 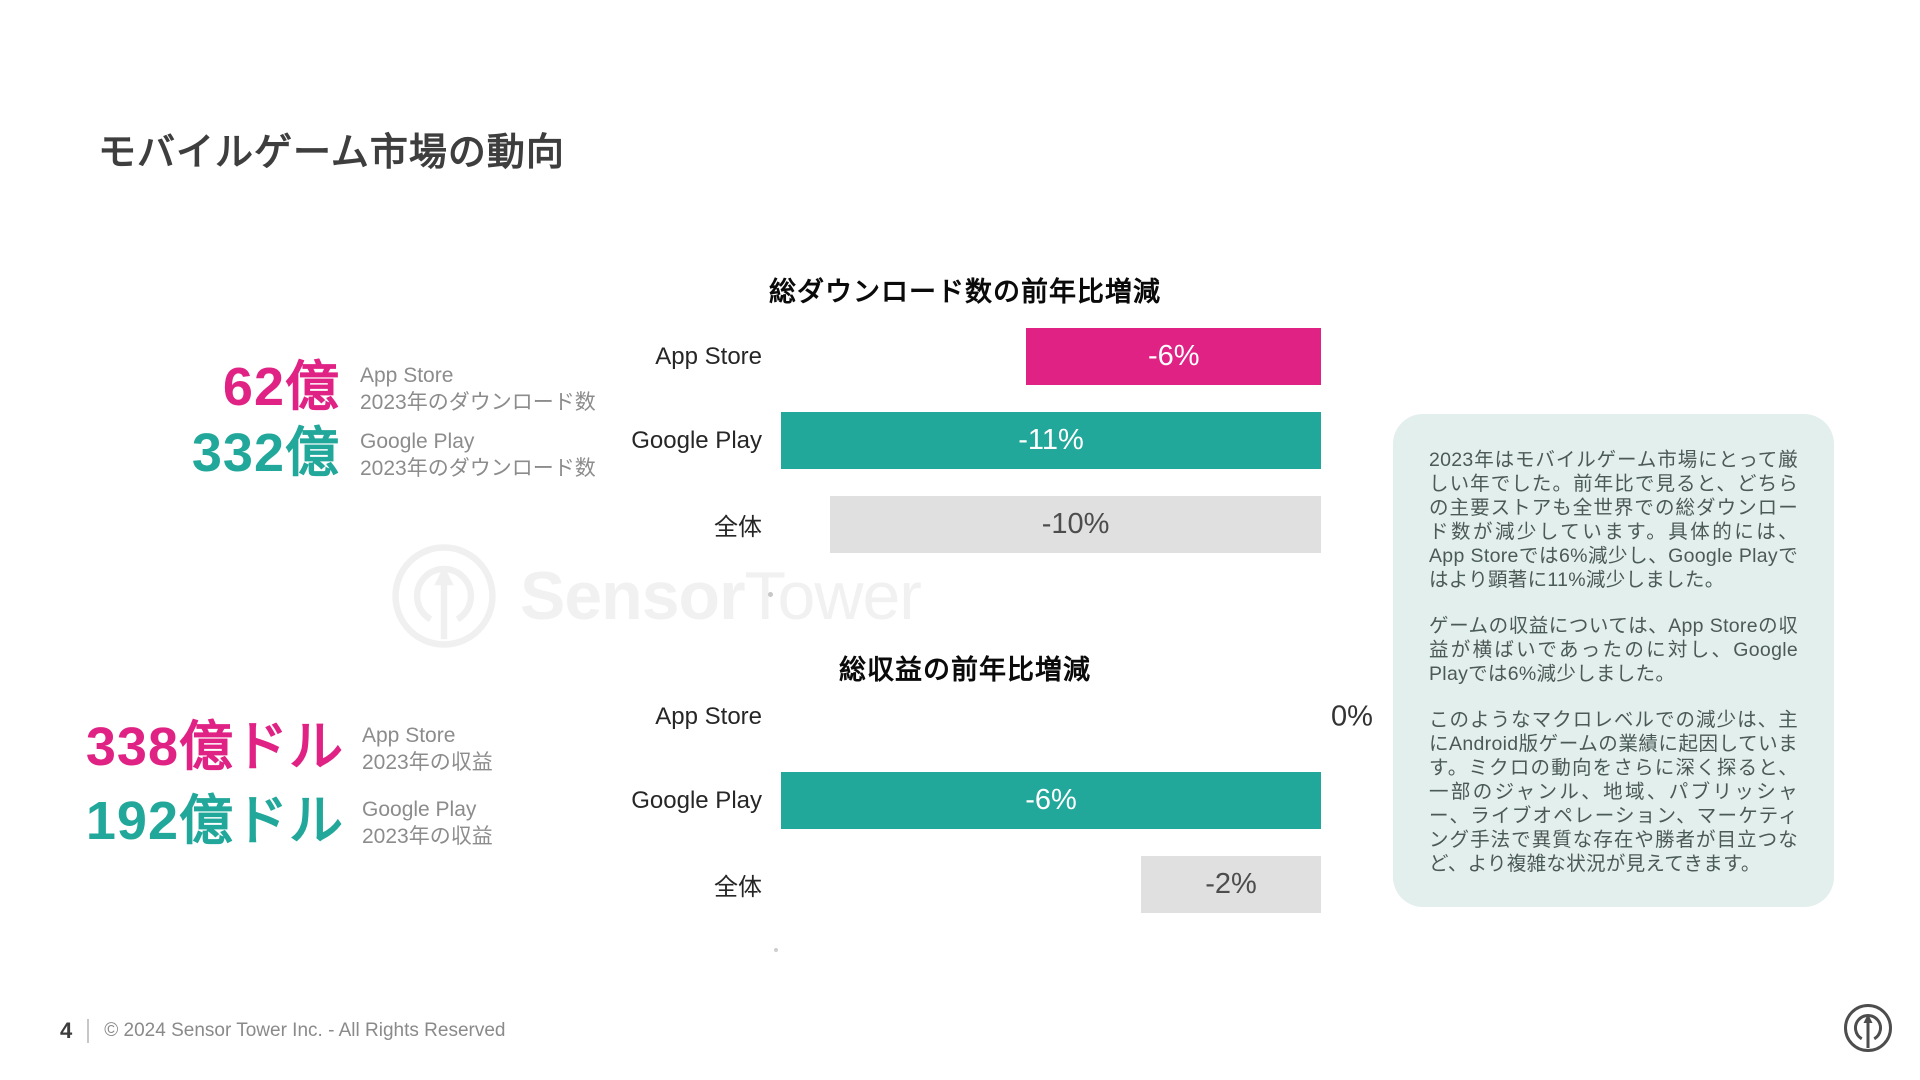 What do you see at coordinates (1051, 884) in the screenshot?
I see `bar-track: -2%` at bounding box center [1051, 884].